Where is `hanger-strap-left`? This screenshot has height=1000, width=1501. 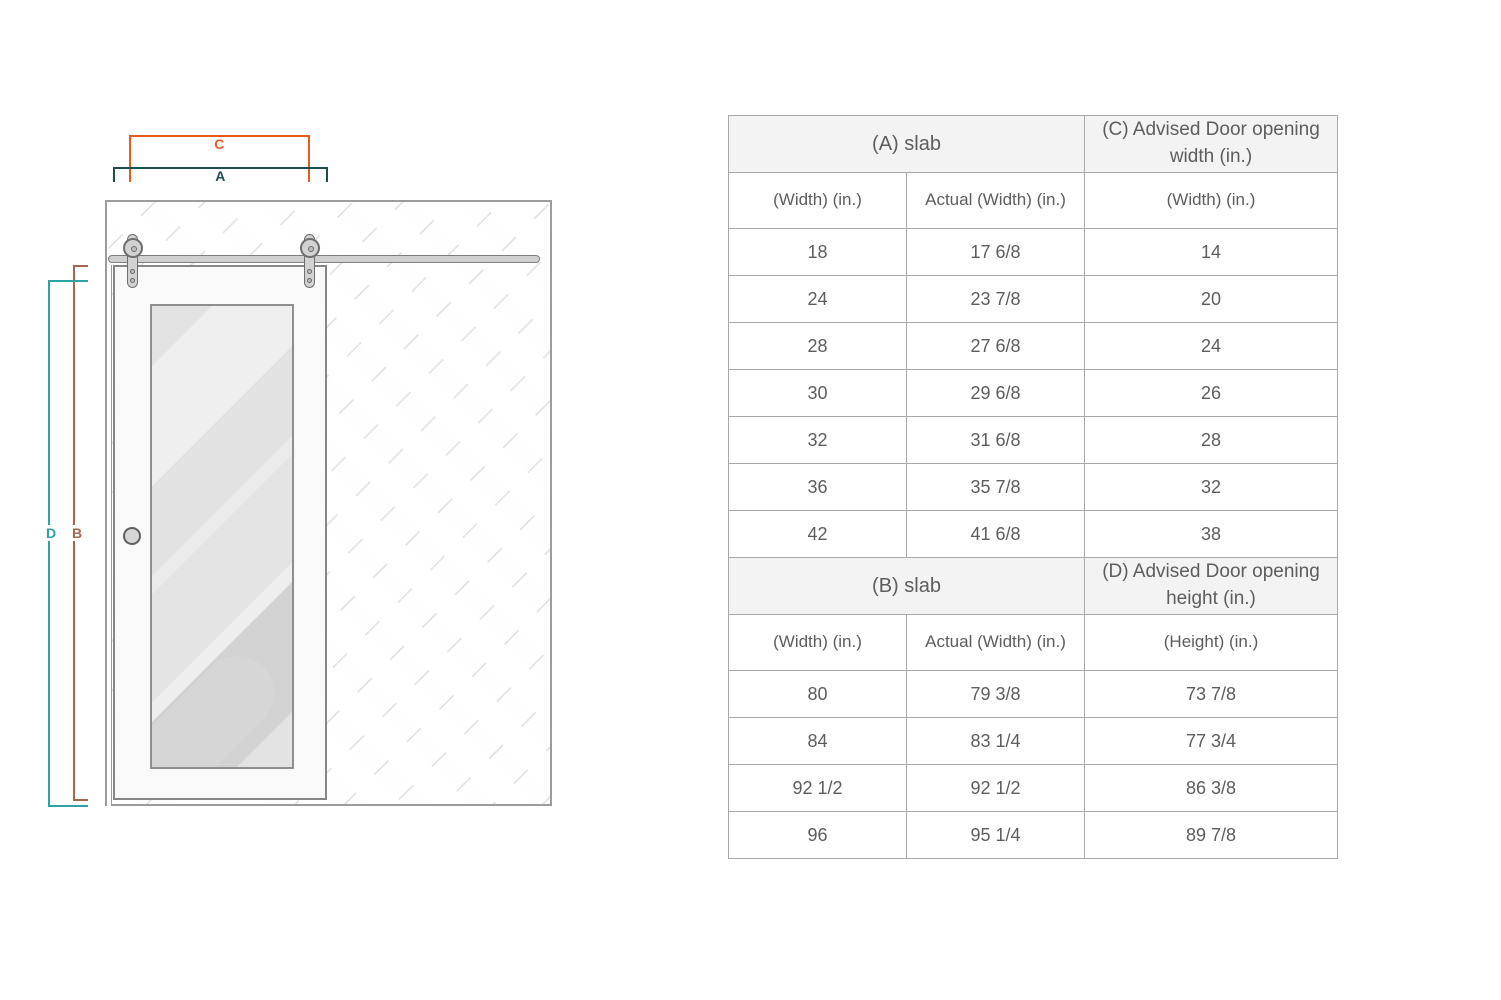 hanger-strap-left is located at coordinates (132, 261).